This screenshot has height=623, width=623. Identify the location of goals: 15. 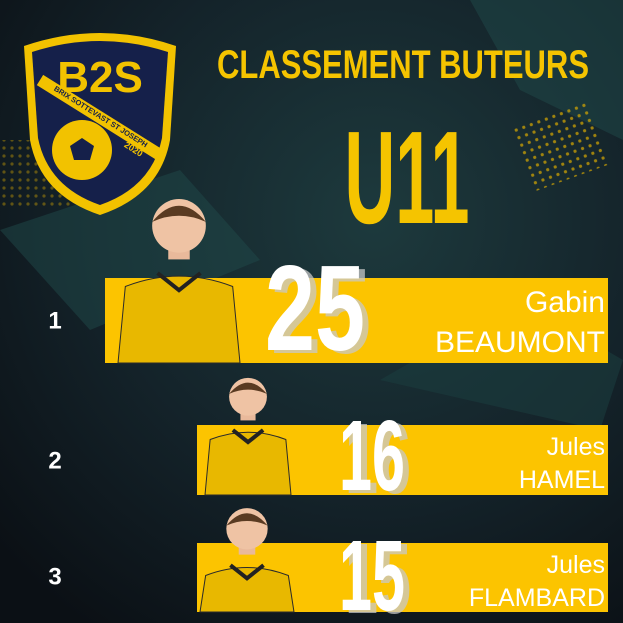
(372, 571).